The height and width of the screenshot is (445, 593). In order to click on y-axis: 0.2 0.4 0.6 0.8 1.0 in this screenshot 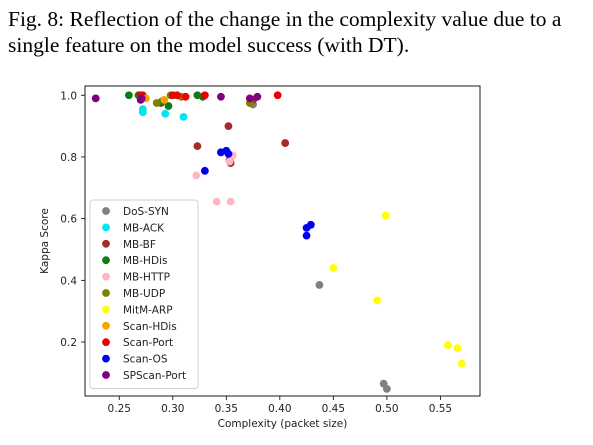, I will do `click(72, 219)`.